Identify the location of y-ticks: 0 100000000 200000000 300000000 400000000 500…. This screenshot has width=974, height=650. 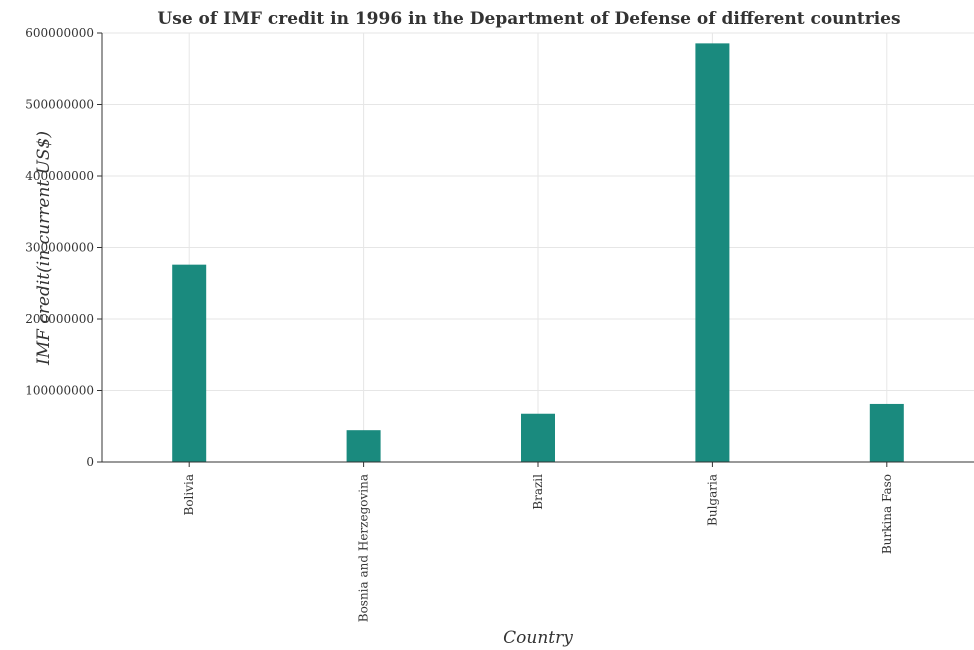
(63, 247).